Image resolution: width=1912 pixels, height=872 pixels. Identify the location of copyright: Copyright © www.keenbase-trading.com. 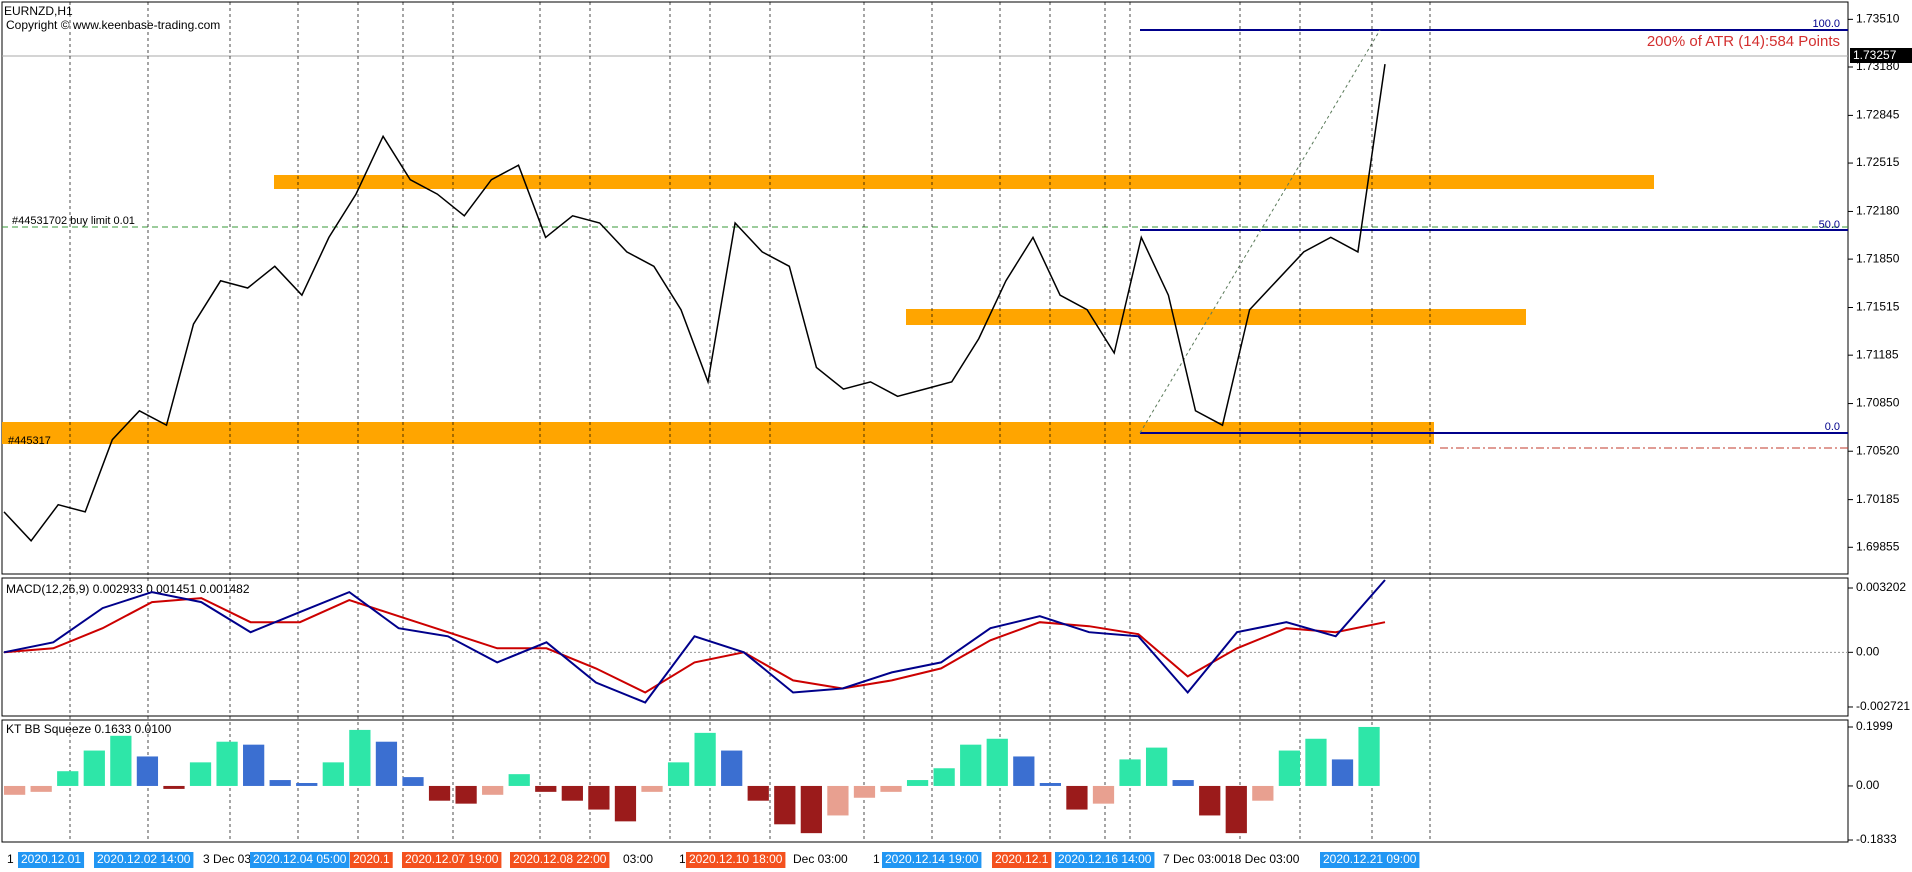
(113, 25).